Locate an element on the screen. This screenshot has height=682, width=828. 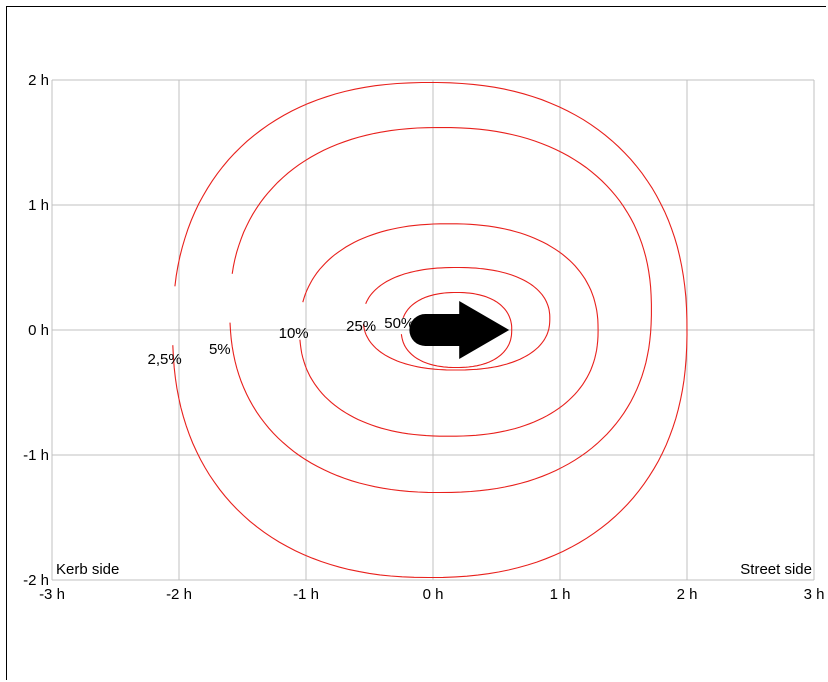
y-tick-label: -1 h is located at coordinates (36, 455).